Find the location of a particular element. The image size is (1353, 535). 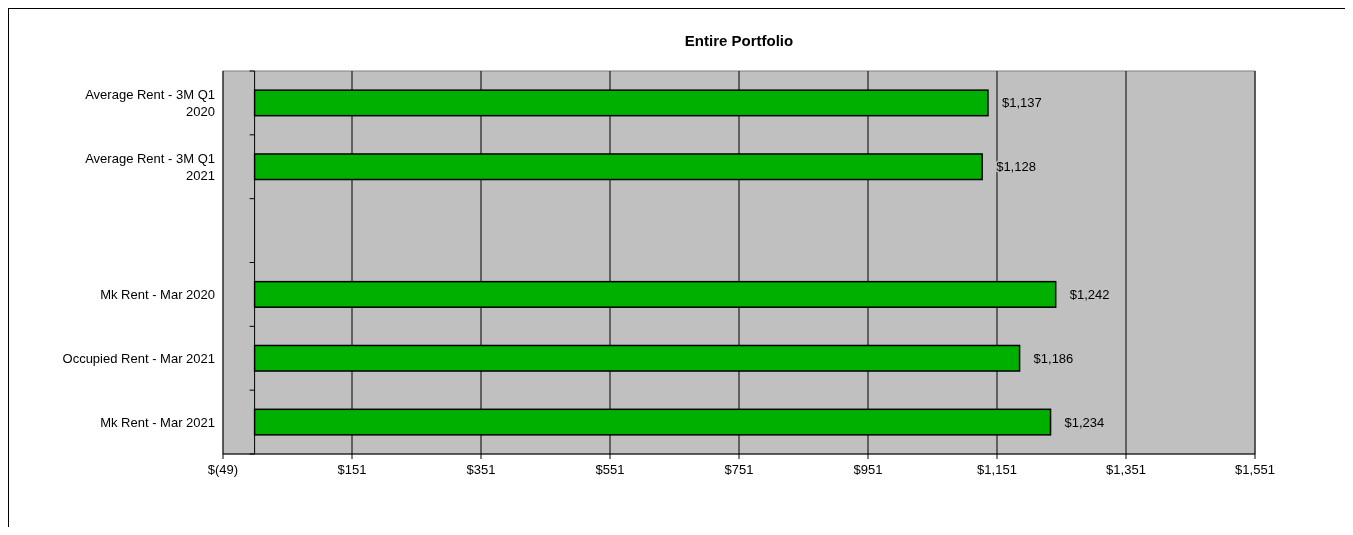

y-tick-label: Average Rent - 3M Q1 2021 is located at coordinates (150, 166).